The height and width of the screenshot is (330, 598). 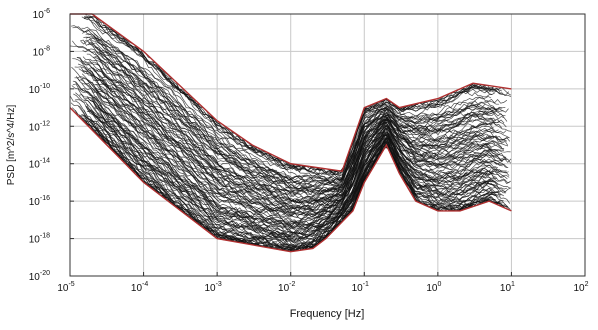 I want to click on x-tick-label: 10², so click(x=580, y=287).